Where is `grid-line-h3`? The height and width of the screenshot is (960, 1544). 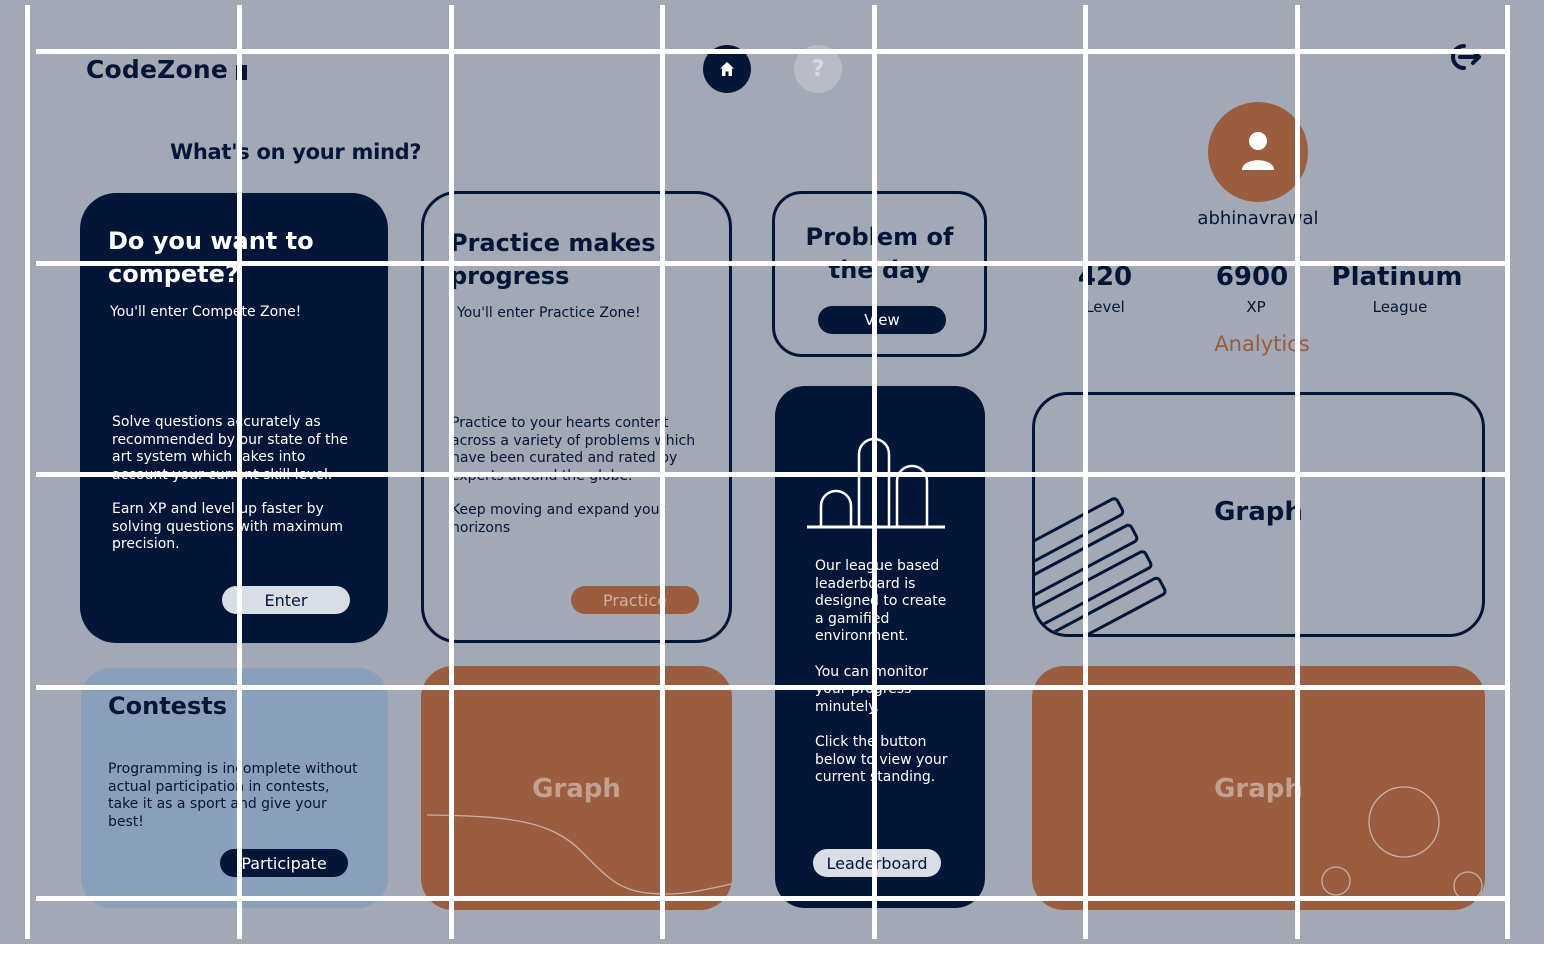 grid-line-h3 is located at coordinates (771, 474).